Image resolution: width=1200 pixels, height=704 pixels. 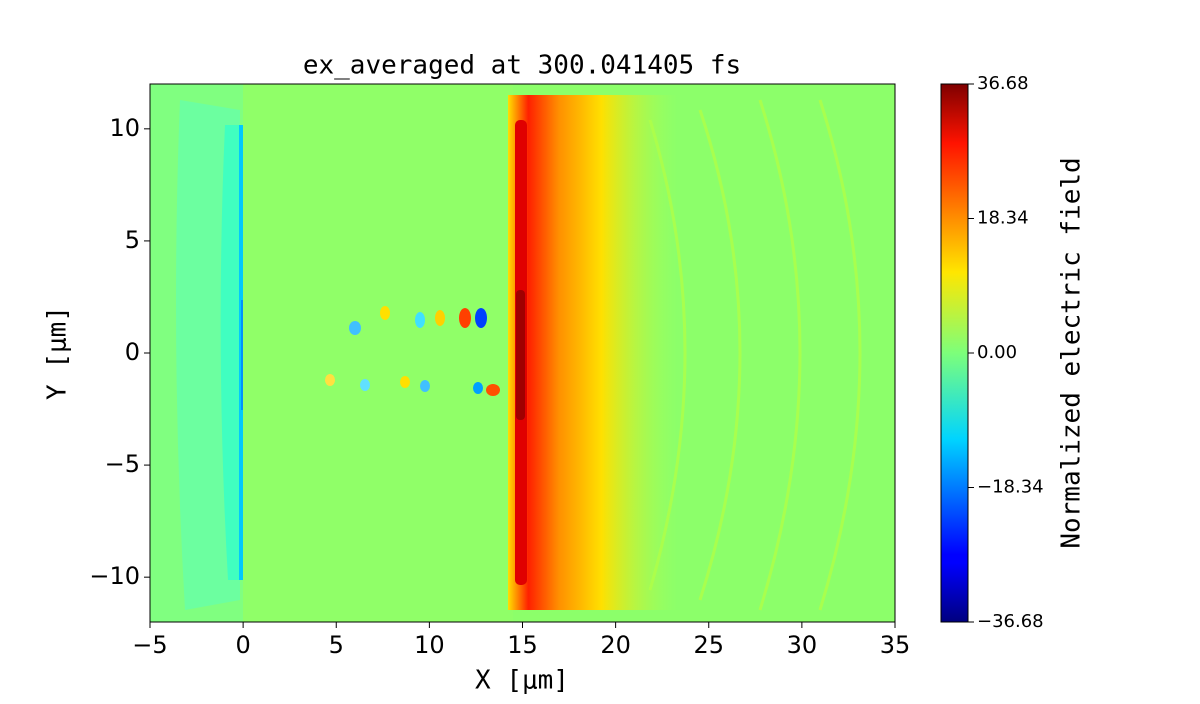 I want to click on chart-title: ex_averaged at 300.041405 fs, so click(x=522, y=66).